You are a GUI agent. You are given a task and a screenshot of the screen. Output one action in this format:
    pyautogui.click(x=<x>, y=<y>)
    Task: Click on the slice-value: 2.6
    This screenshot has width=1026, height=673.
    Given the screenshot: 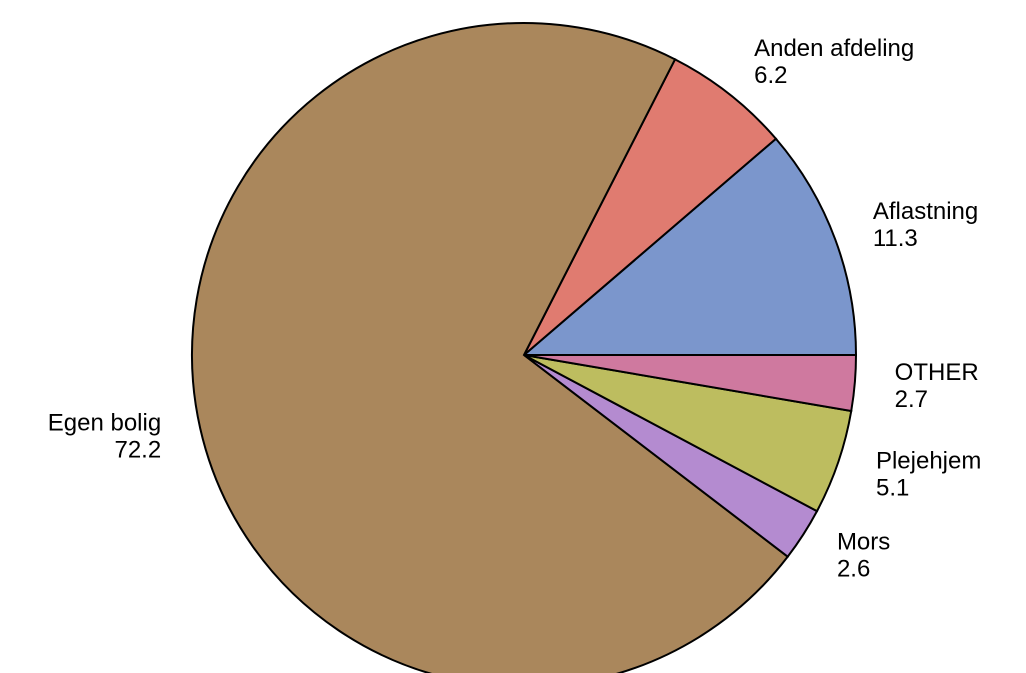 What is the action you would take?
    pyautogui.click(x=853, y=568)
    